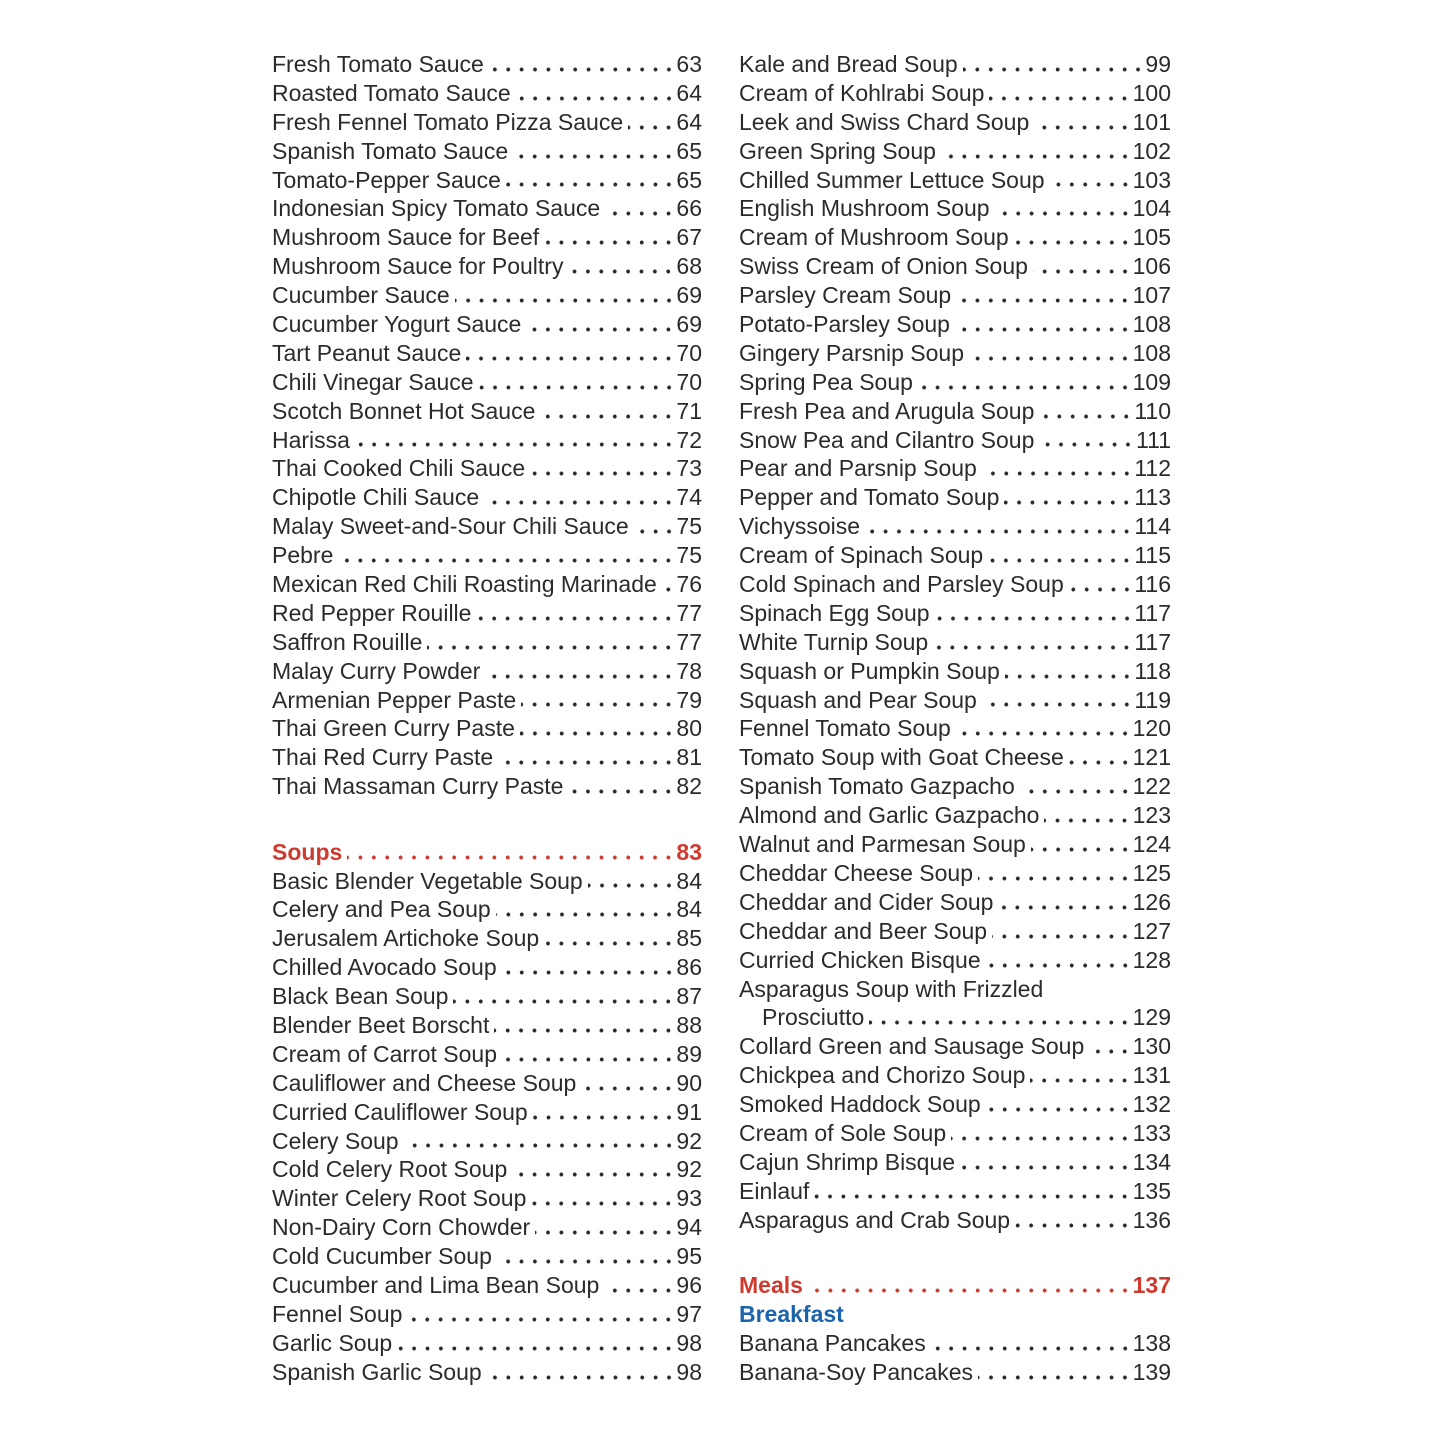 Image resolution: width=1445 pixels, height=1445 pixels. What do you see at coordinates (689, 612) in the screenshot?
I see `toc-entry-page: 77` at bounding box center [689, 612].